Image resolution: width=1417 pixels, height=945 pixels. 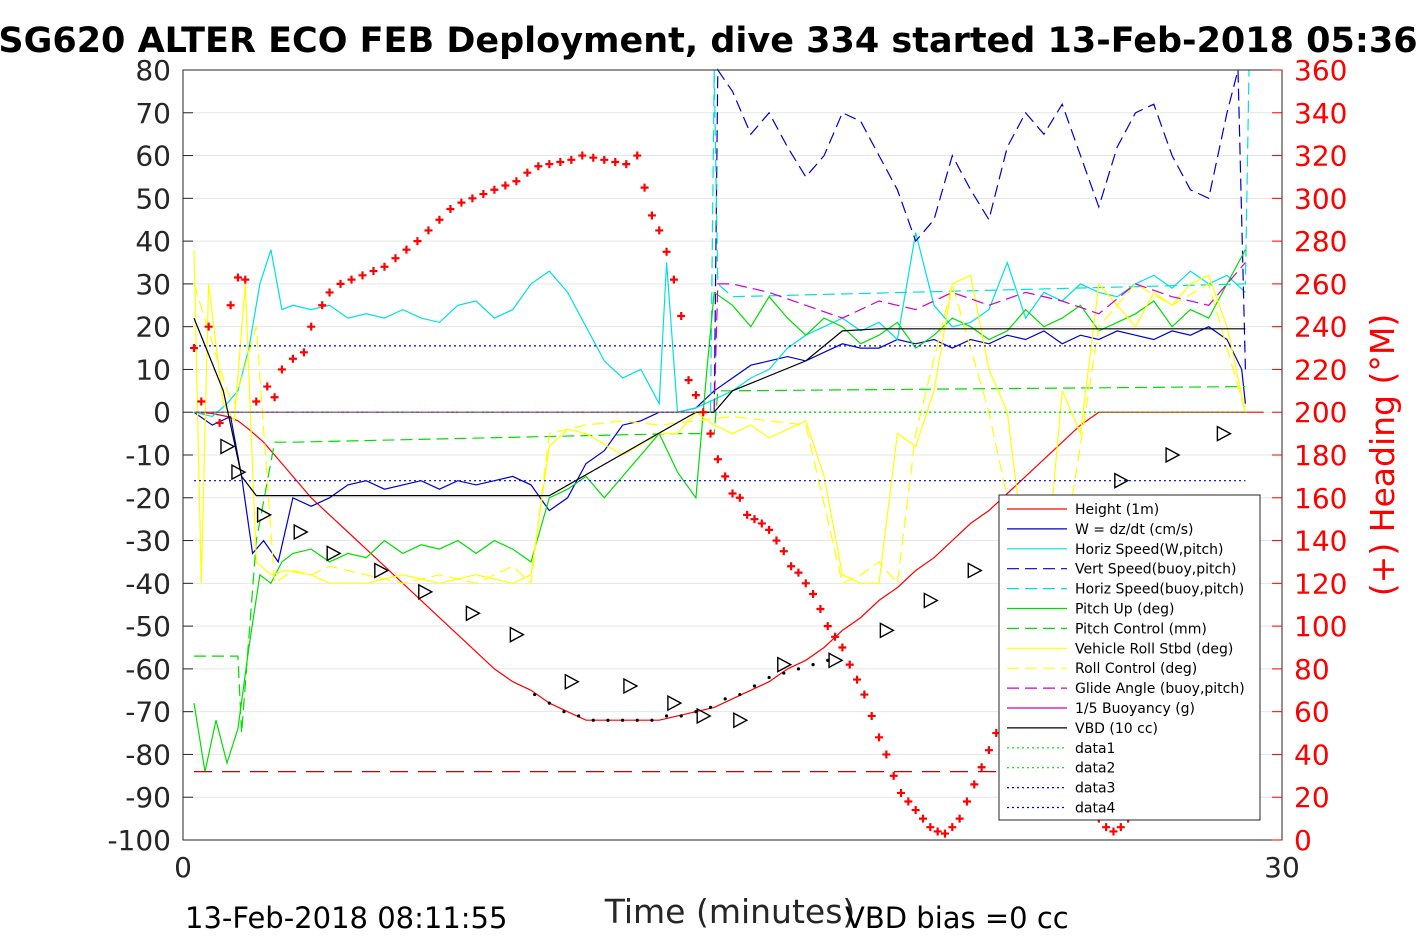 I want to click on x-axis-label: Time (minutes), so click(x=730, y=911).